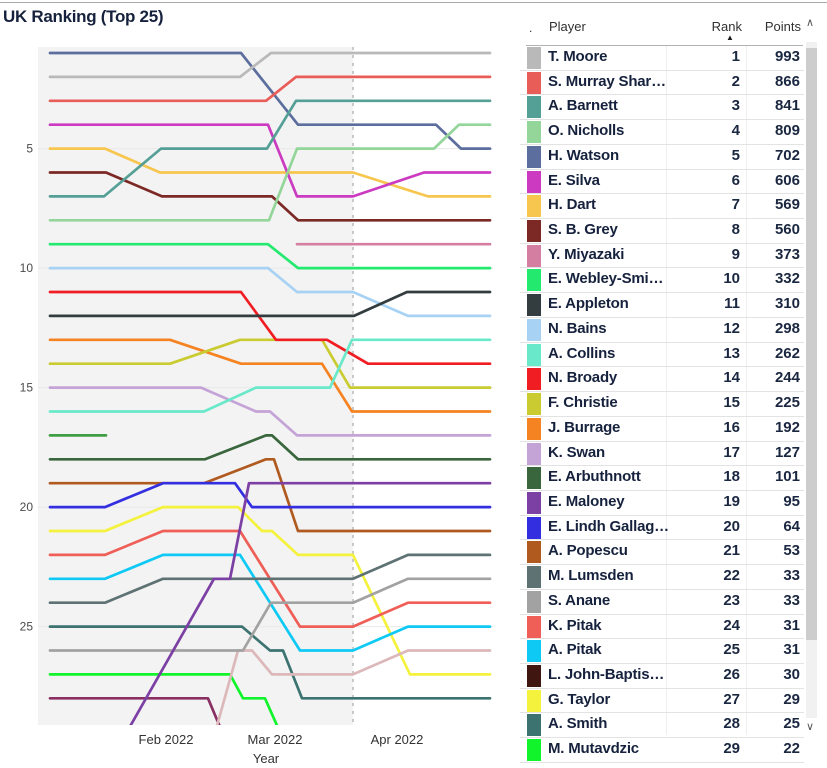 Image resolution: width=827 pixels, height=768 pixels. Describe the element at coordinates (662, 503) in the screenshot. I see `table-row: E. Maloney 19 95` at that location.